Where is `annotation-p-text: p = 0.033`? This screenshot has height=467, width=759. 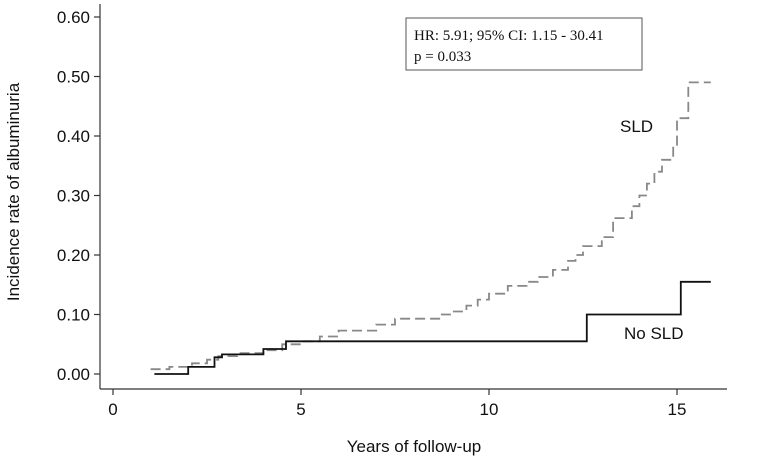 annotation-p-text: p = 0.033 is located at coordinates (442, 57).